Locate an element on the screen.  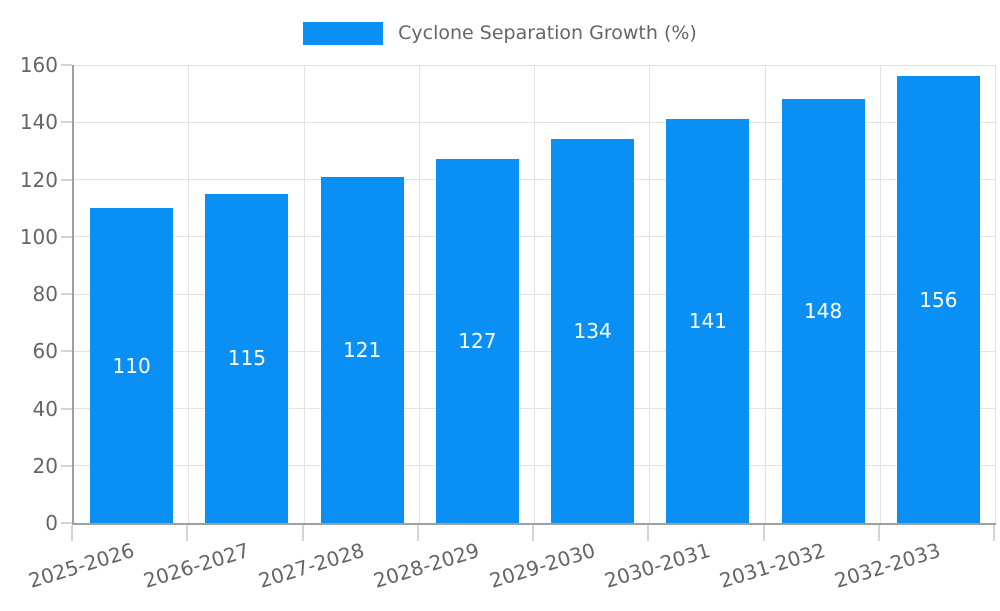
bar: 115 is located at coordinates (247, 358).